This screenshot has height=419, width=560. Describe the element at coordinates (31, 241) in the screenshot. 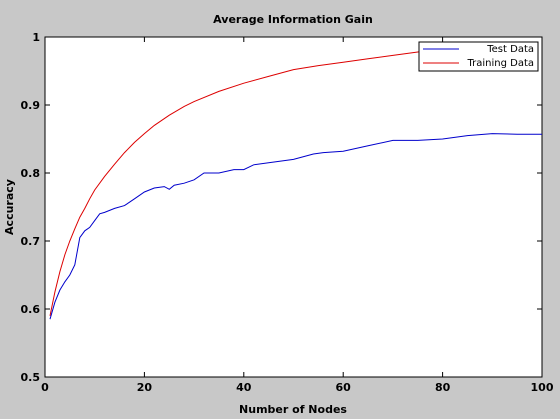

I see `y-tick-label: 0.7` at that location.